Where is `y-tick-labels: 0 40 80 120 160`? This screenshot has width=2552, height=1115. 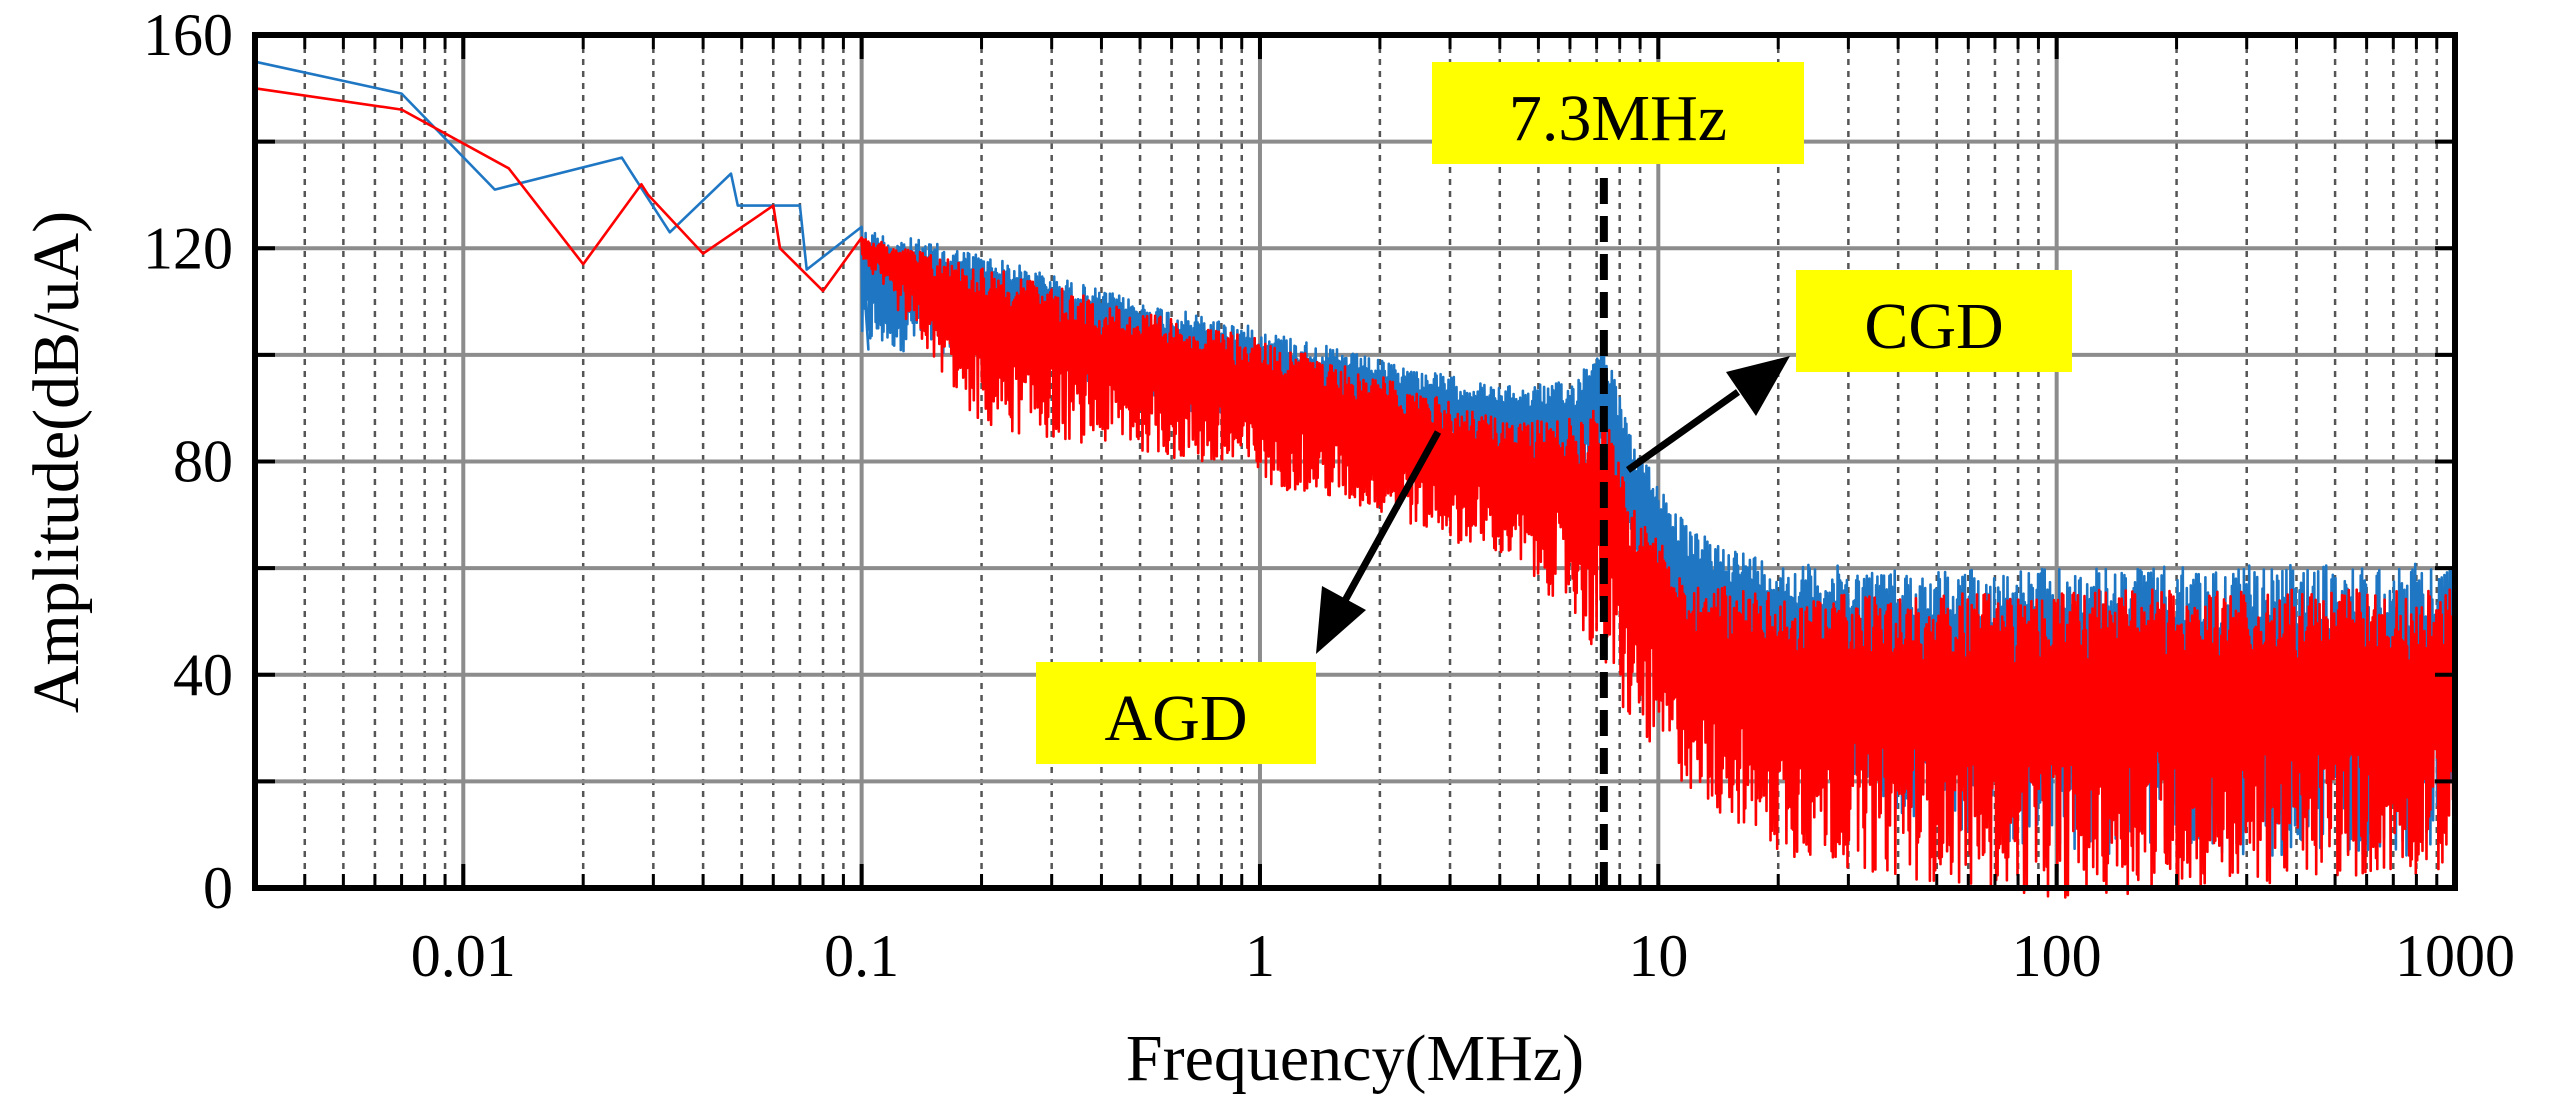
y-tick-labels: 0 40 80 120 160 is located at coordinates (188, 461).